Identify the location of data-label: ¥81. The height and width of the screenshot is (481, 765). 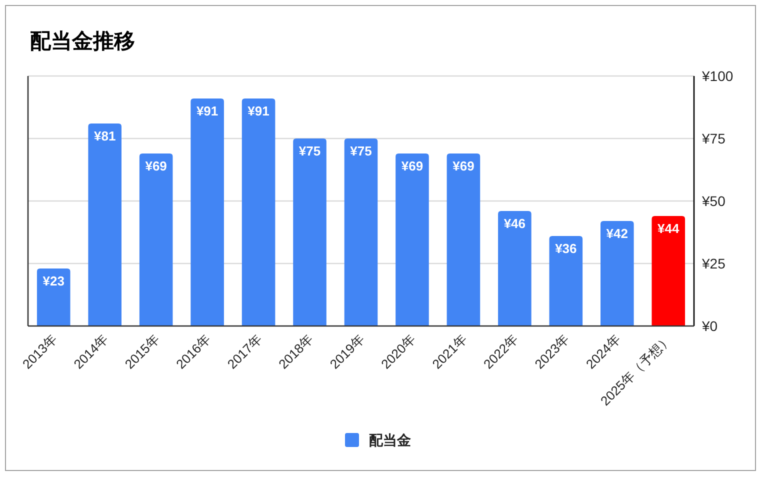
(105, 136).